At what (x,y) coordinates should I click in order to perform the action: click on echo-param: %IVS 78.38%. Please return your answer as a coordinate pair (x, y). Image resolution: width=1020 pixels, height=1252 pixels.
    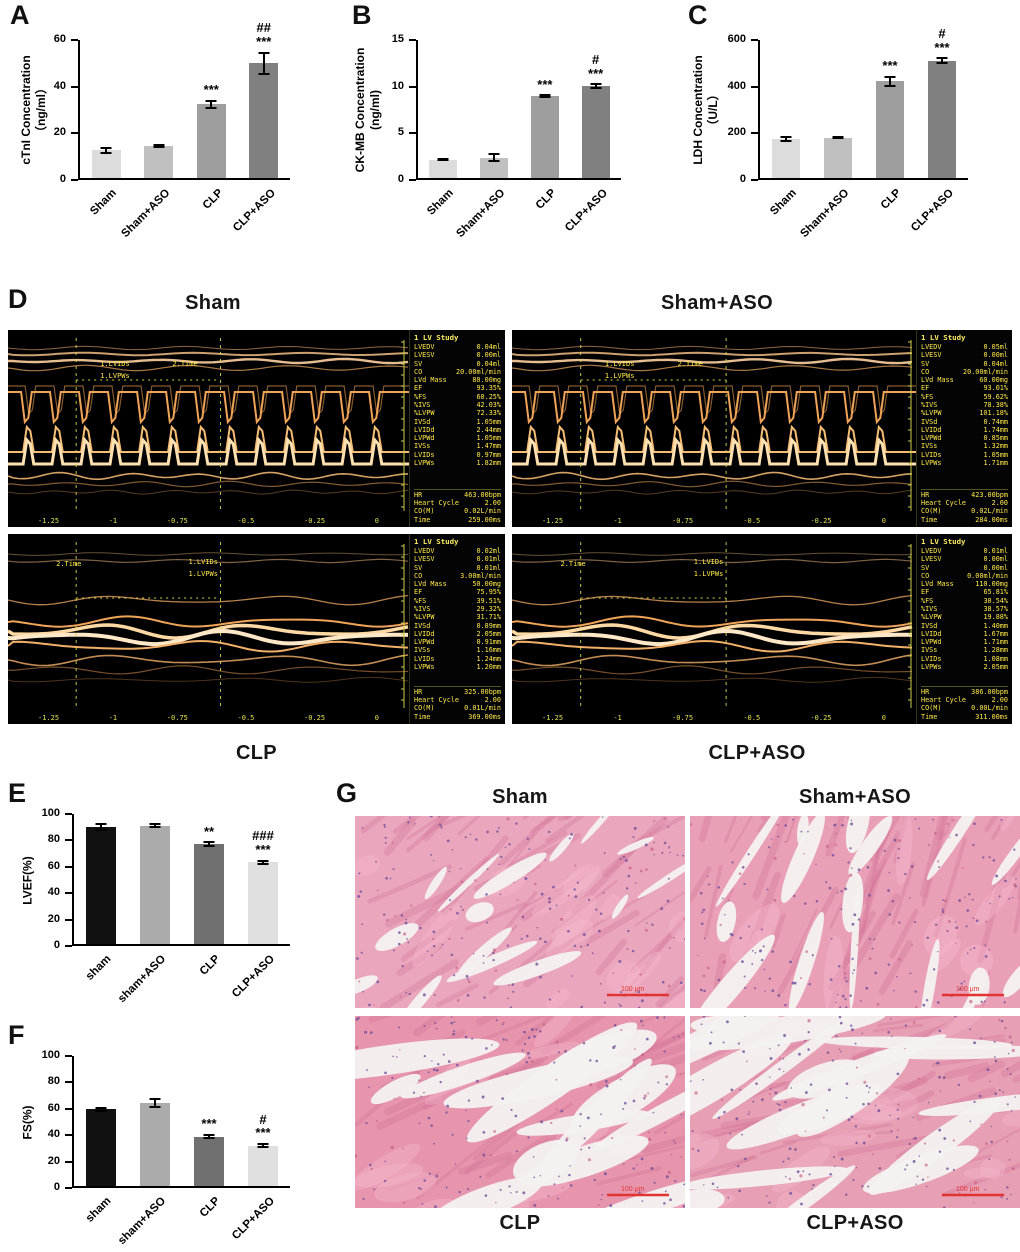
    Looking at the image, I should click on (964, 405).